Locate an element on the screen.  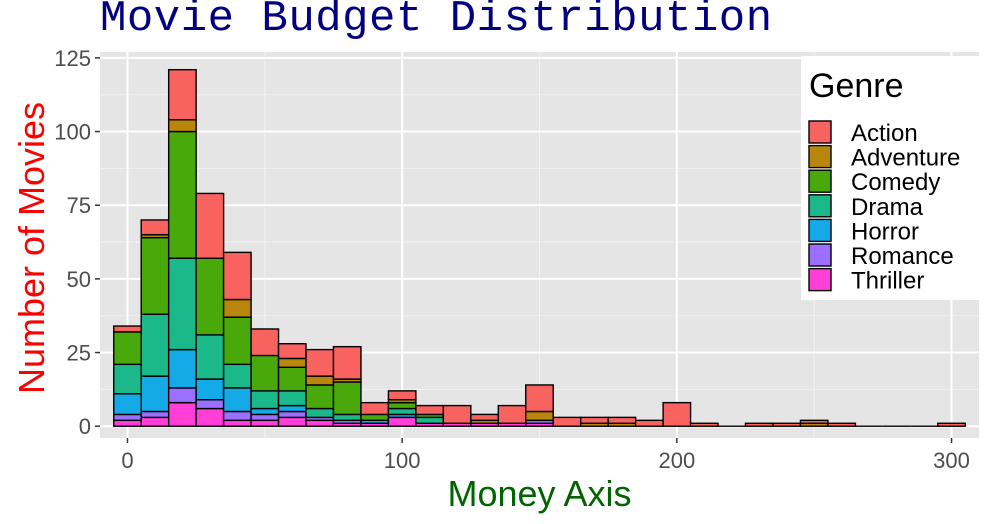
y-tick-label: 25 is located at coordinates (79, 353).